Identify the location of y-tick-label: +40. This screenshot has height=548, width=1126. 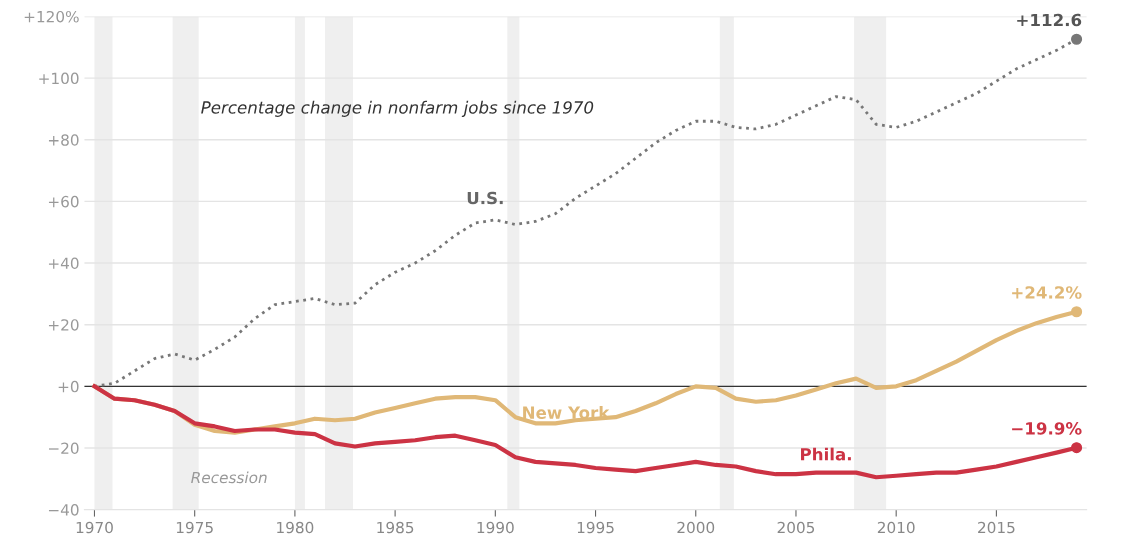
(63, 263).